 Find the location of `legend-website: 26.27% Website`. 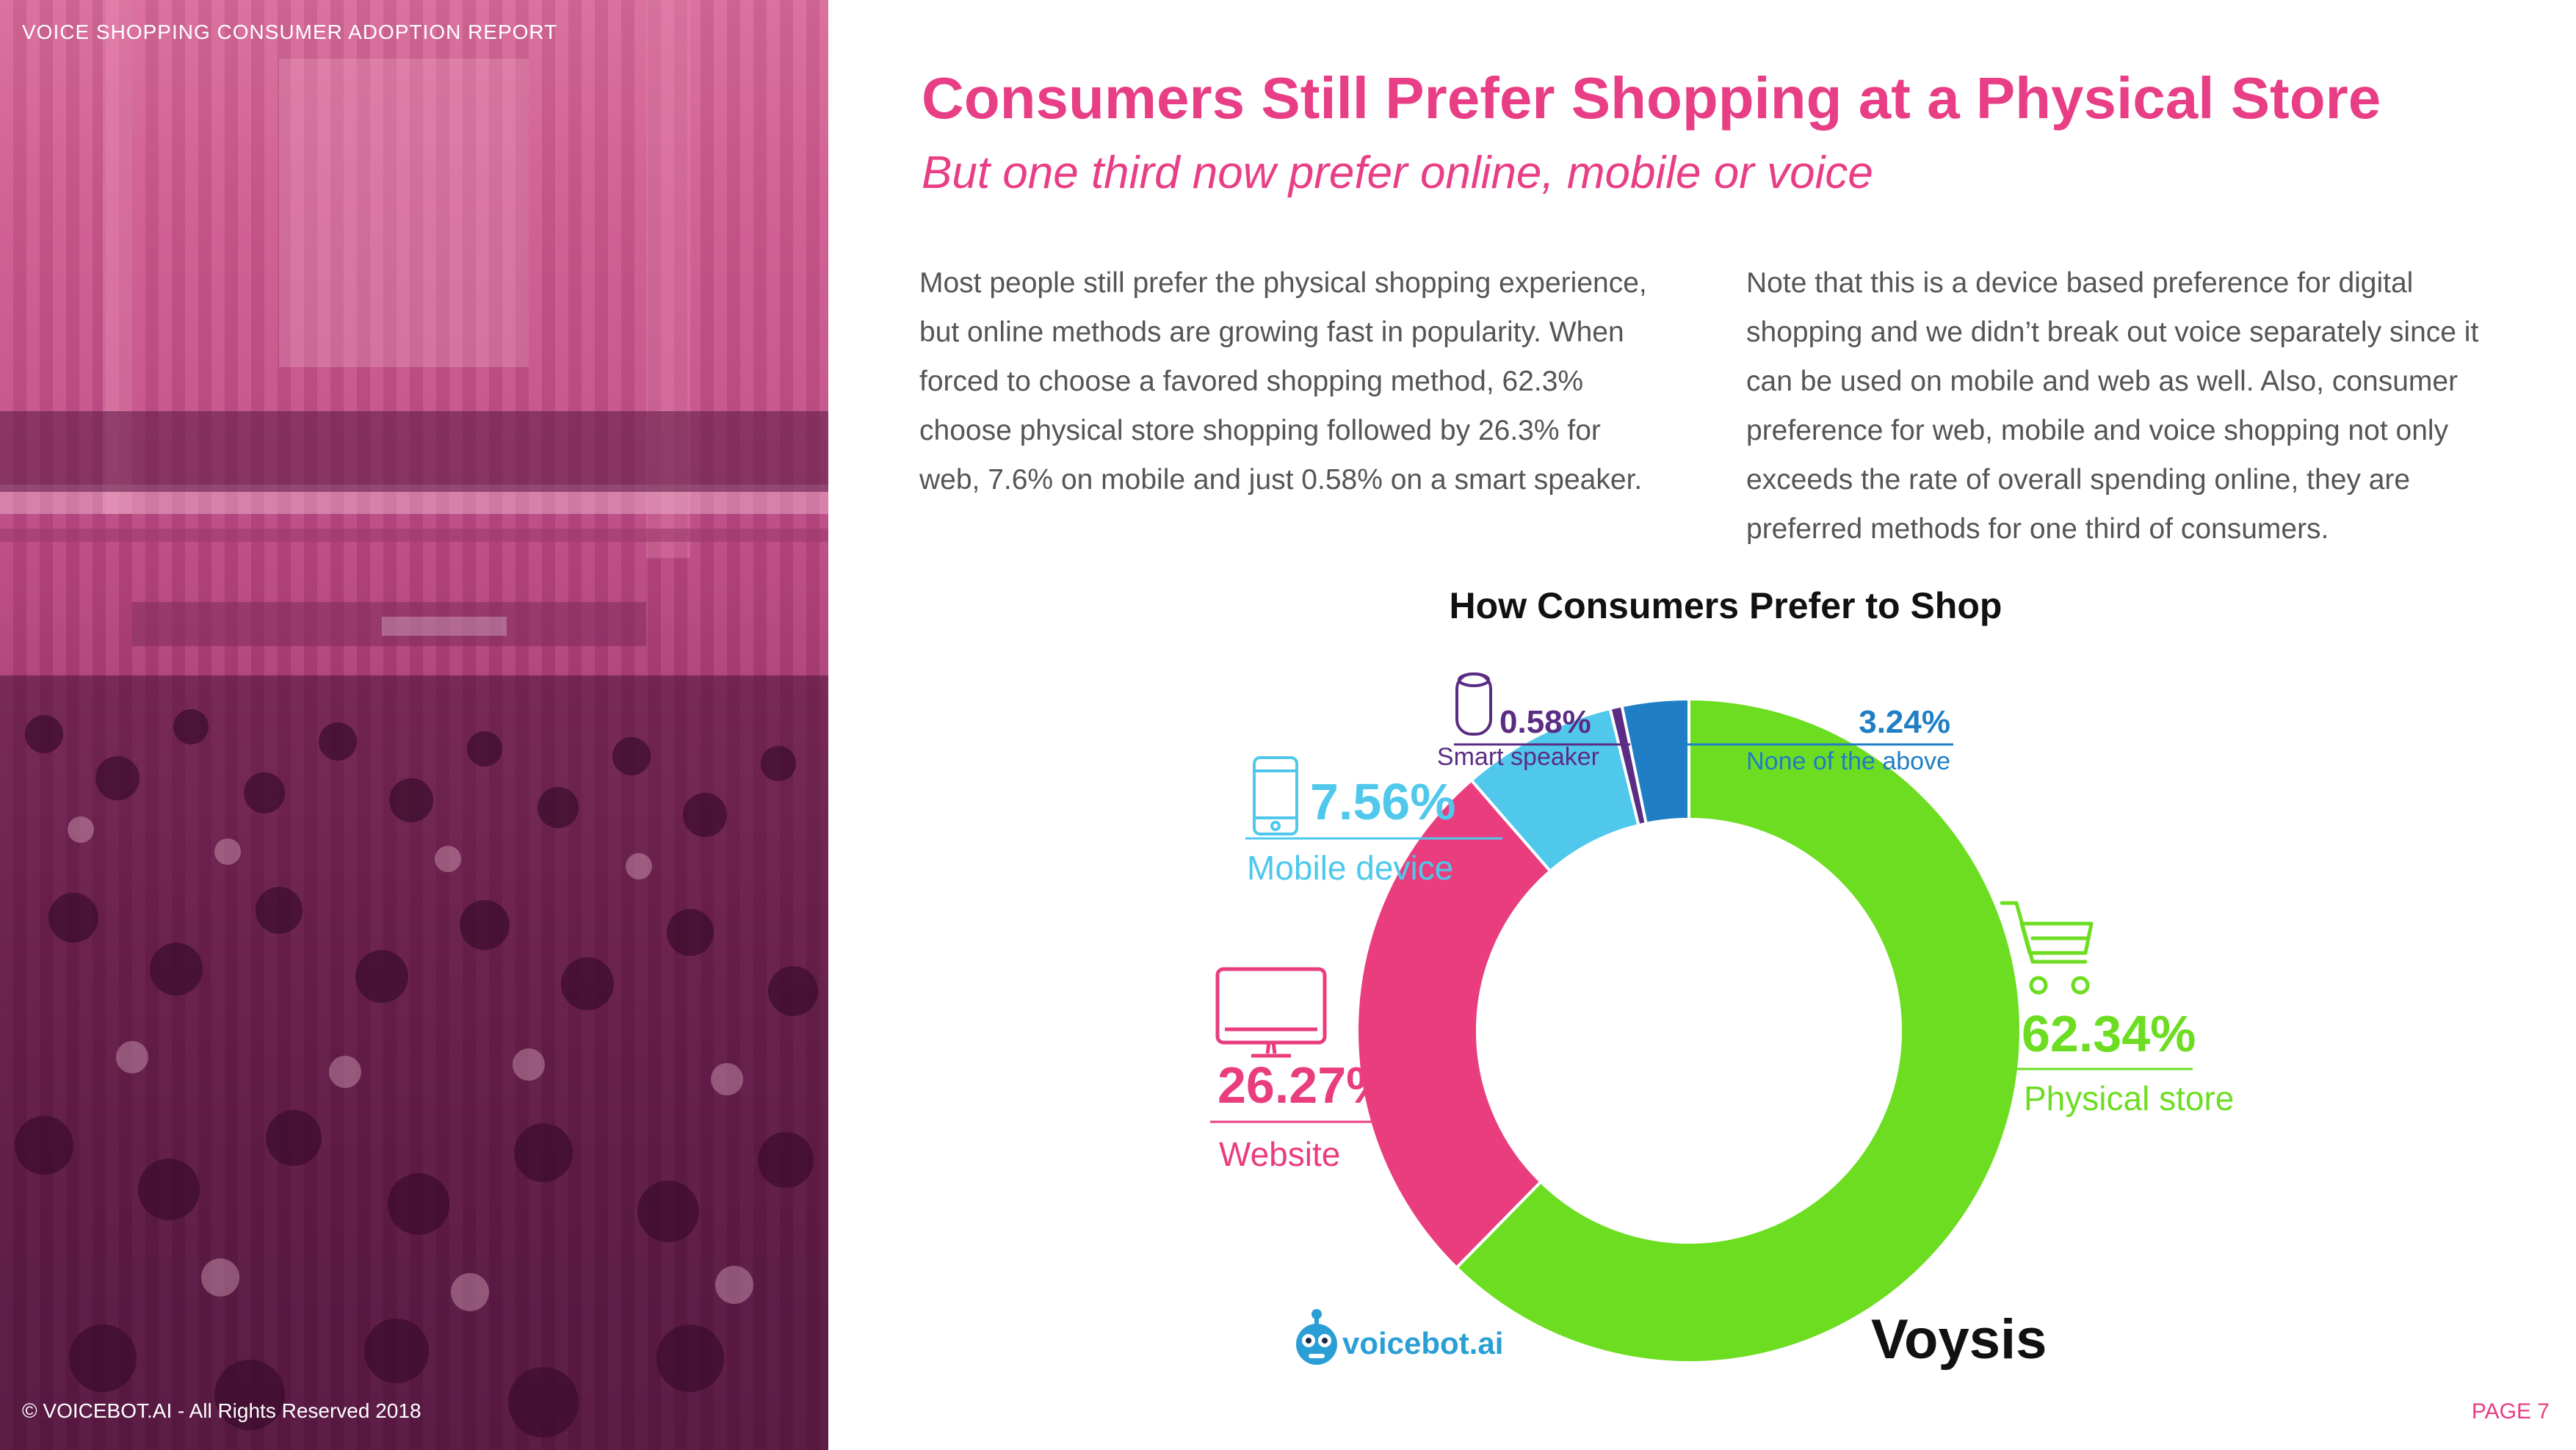

legend-website: 26.27% Website is located at coordinates (1309, 1070).